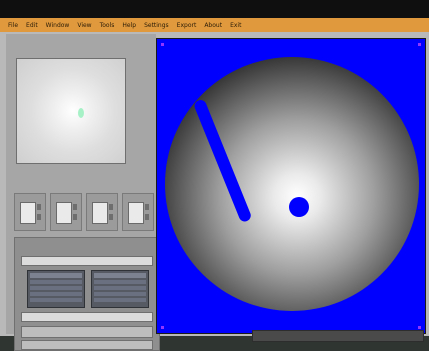 Image resolution: width=429 pixels, height=351 pixels. What do you see at coordinates (129, 25) in the screenshot?
I see `menu-item-5: Help` at bounding box center [129, 25].